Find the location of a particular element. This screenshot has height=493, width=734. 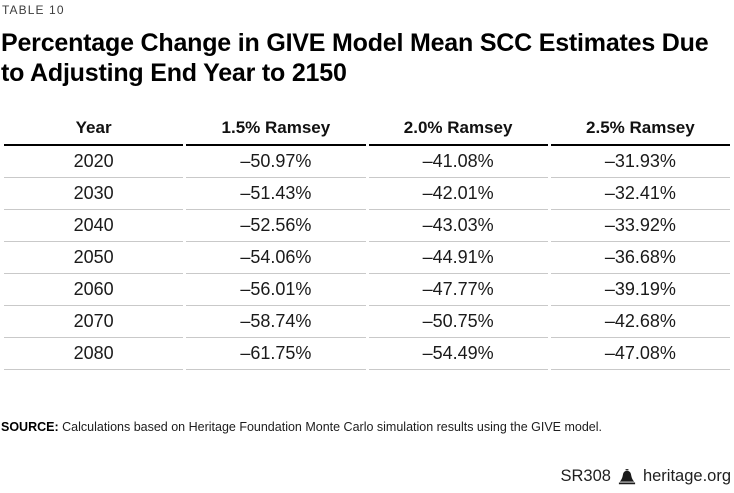

column-header-year: Year is located at coordinates (94, 129).